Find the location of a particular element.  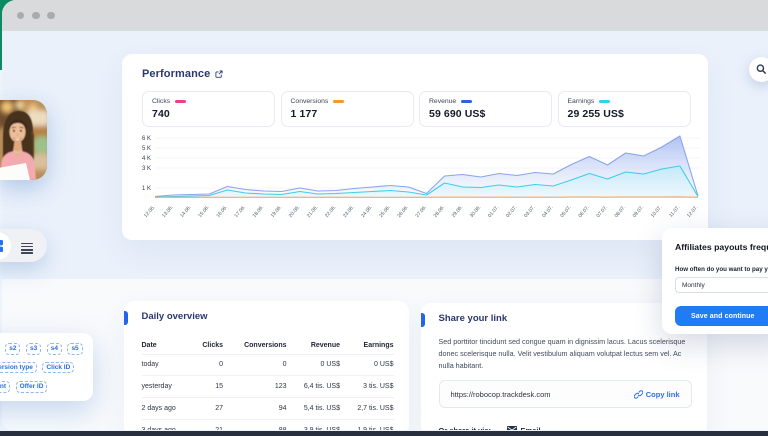

apps-button is located at coordinates (5, 245).